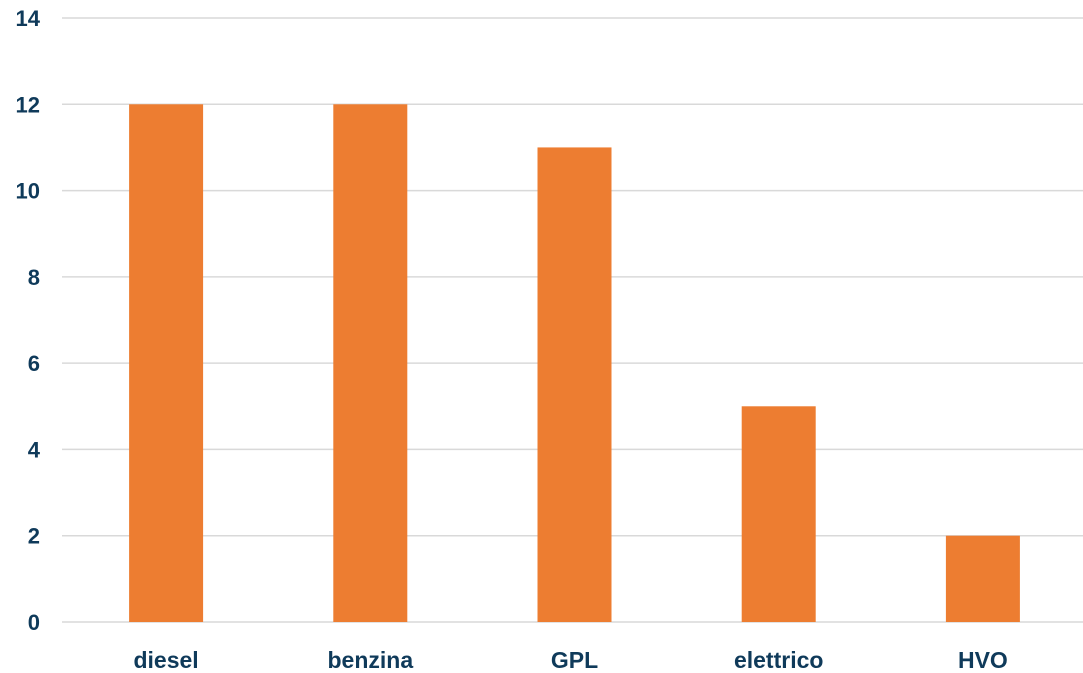 Image resolution: width=1083 pixels, height=673 pixels. I want to click on y-tick-label: 8, so click(34, 277).